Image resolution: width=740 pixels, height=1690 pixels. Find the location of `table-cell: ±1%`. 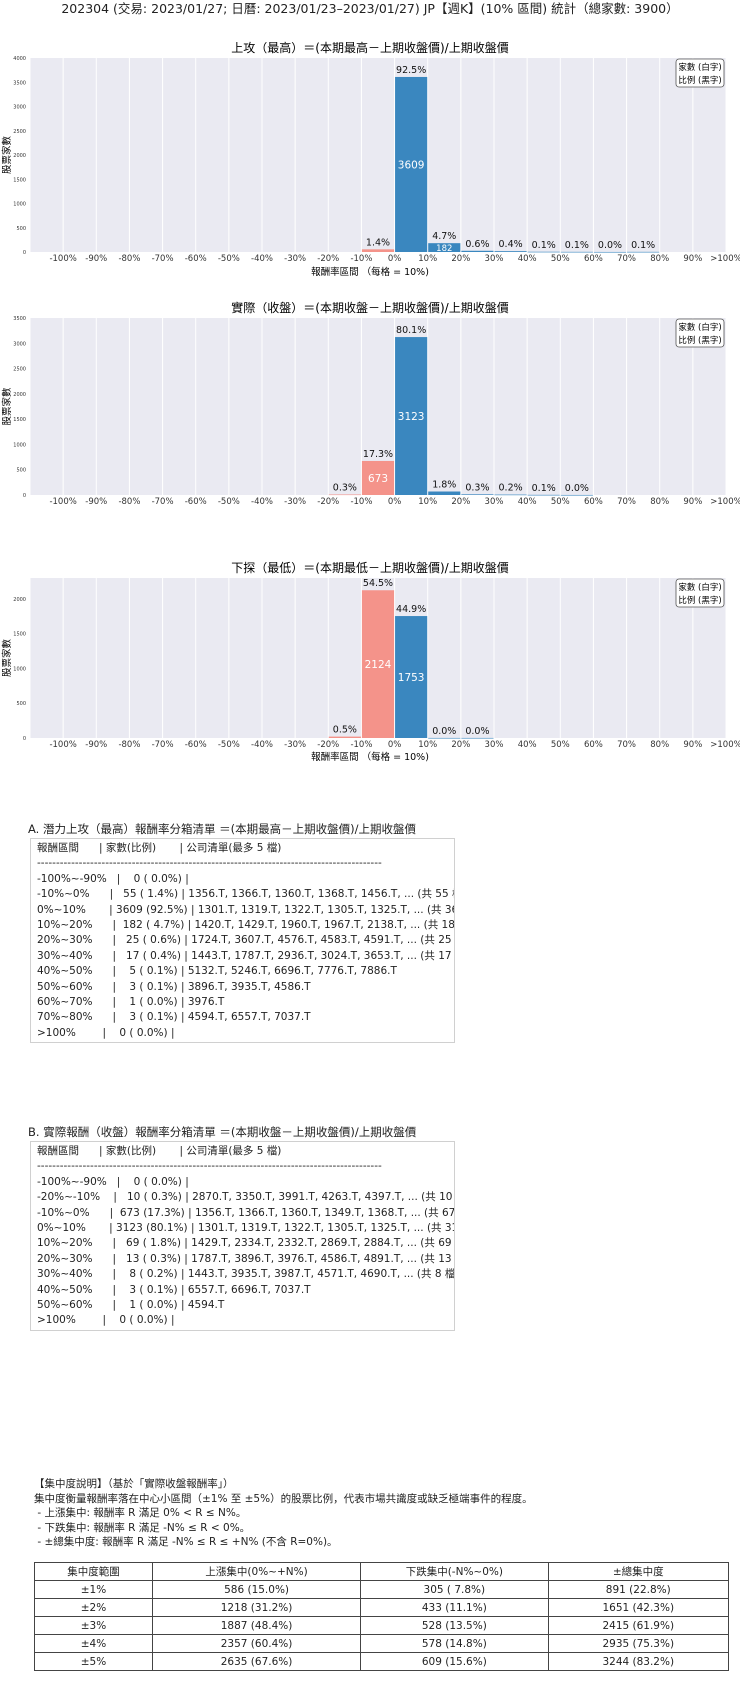

table-cell: ±1% is located at coordinates (93, 1589).